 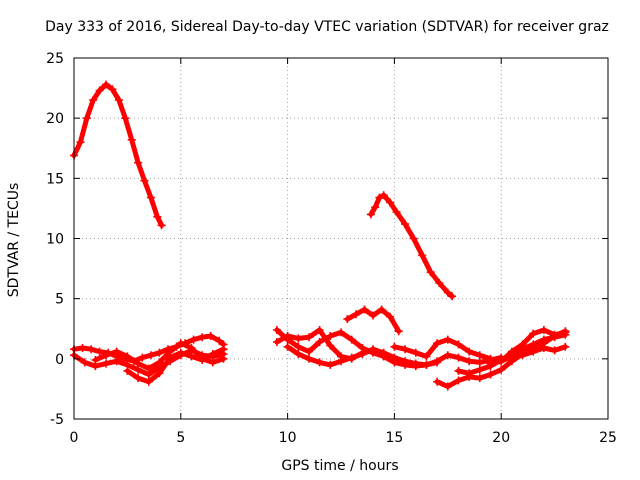 What do you see at coordinates (339, 466) in the screenshot?
I see `x-axis-label: GPS time / hours` at bounding box center [339, 466].